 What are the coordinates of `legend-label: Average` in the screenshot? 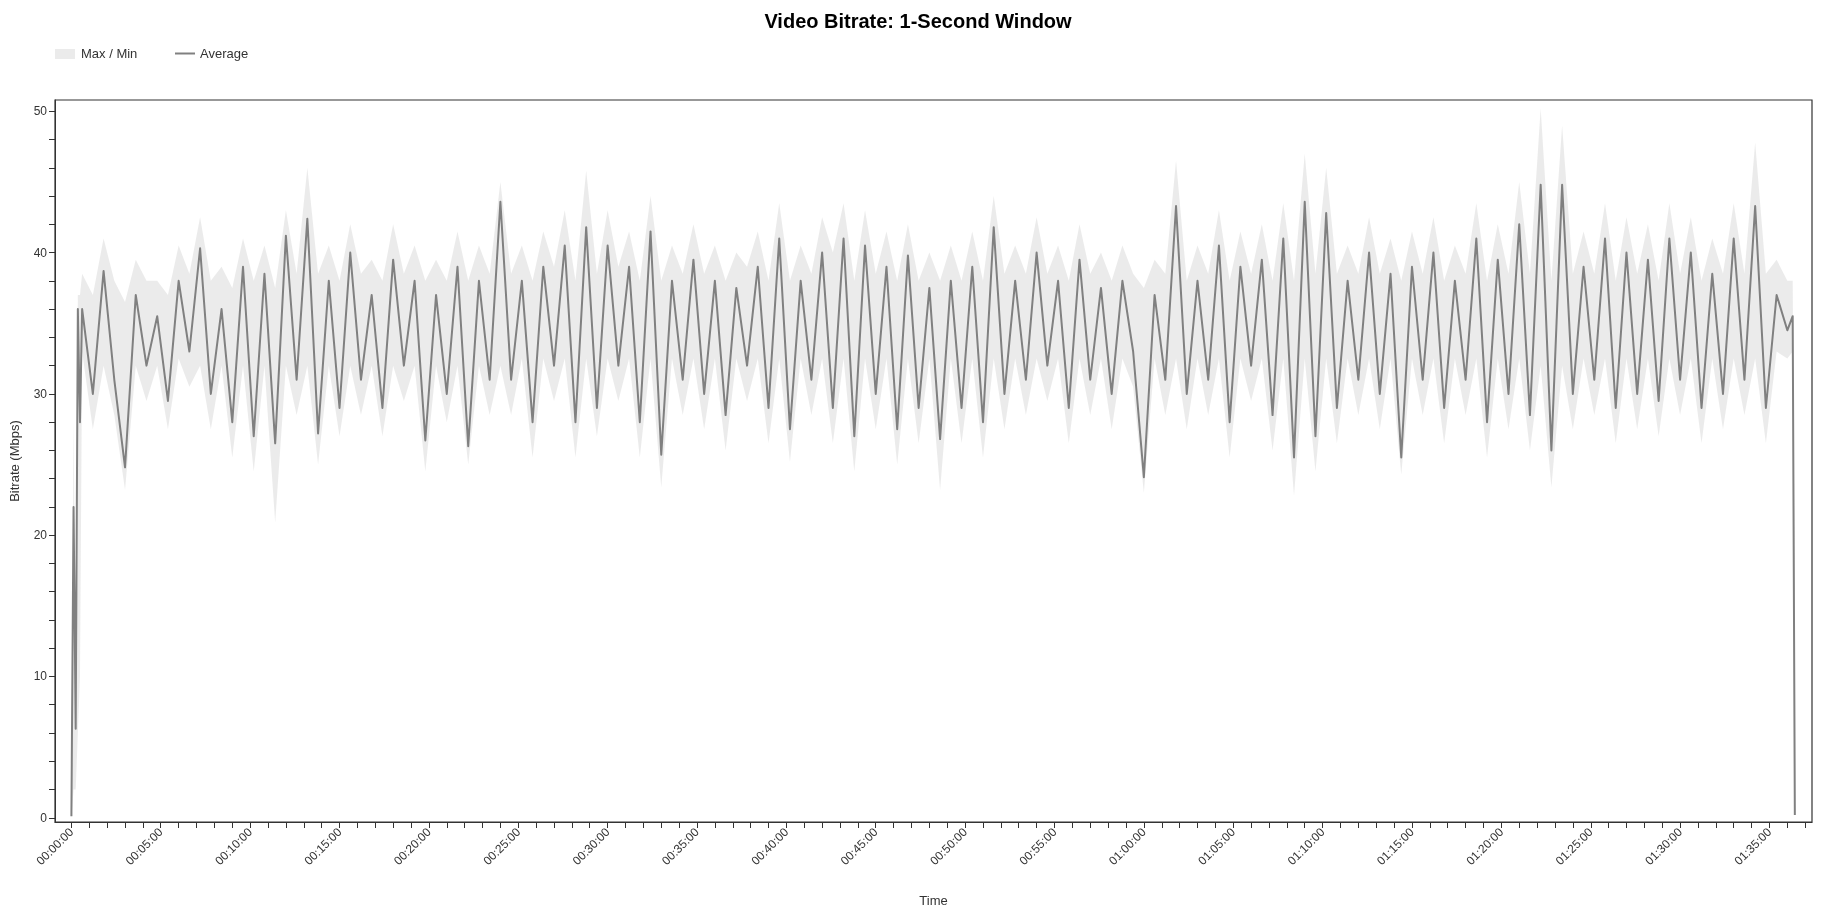 It's located at (224, 53).